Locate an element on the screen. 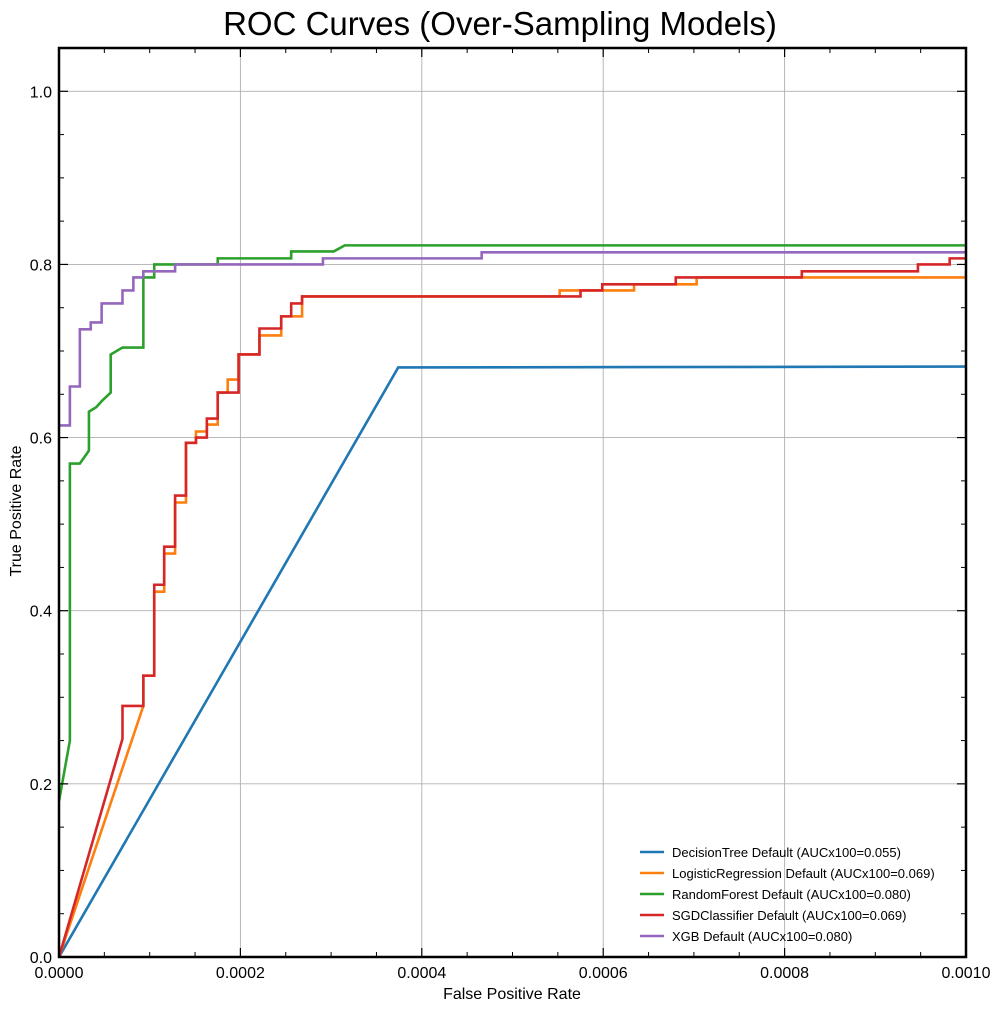 Image resolution: width=1001 pixels, height=1011 pixels. y-tick-label: 1.0 is located at coordinates (41, 92).